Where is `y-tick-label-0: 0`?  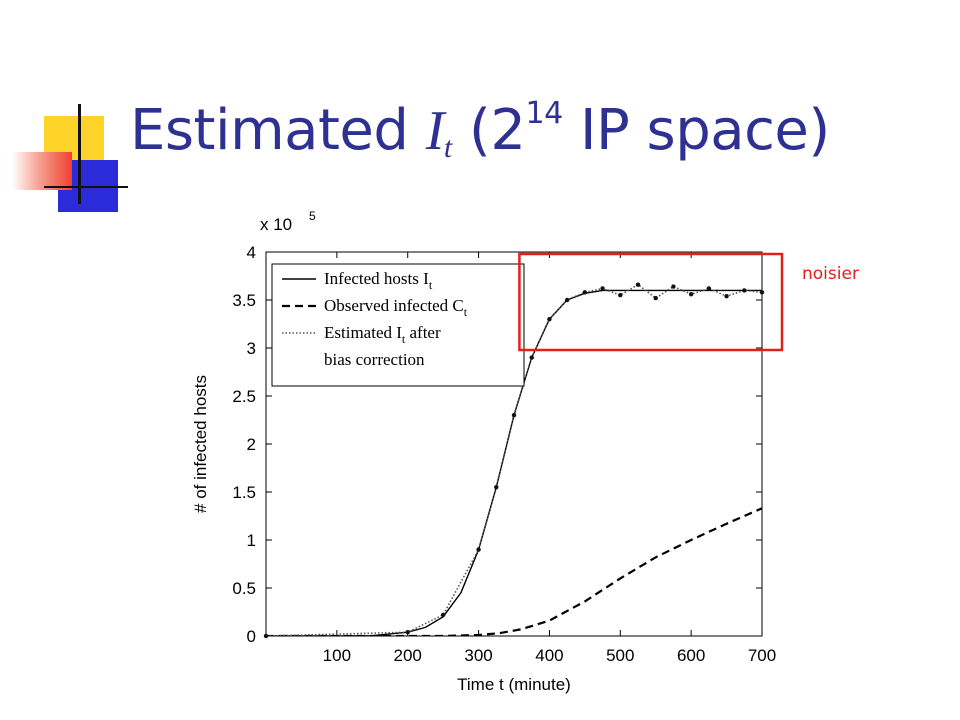 y-tick-label-0: 0 is located at coordinates (251, 636).